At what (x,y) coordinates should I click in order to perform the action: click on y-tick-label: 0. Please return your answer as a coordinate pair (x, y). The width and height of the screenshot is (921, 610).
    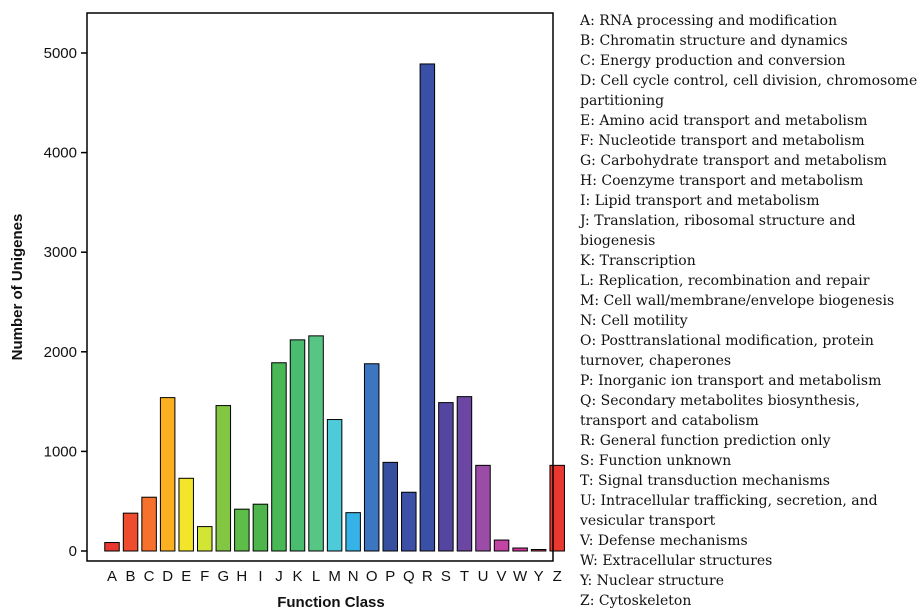
    Looking at the image, I should click on (73, 551).